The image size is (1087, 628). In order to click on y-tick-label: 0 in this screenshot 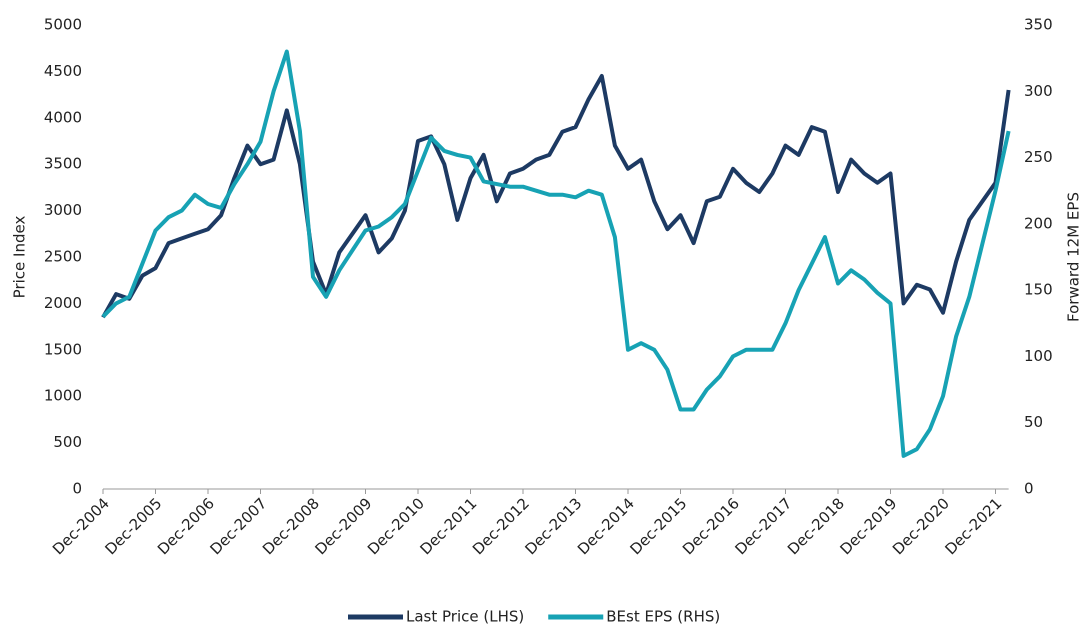, I will do `click(77, 489)`.